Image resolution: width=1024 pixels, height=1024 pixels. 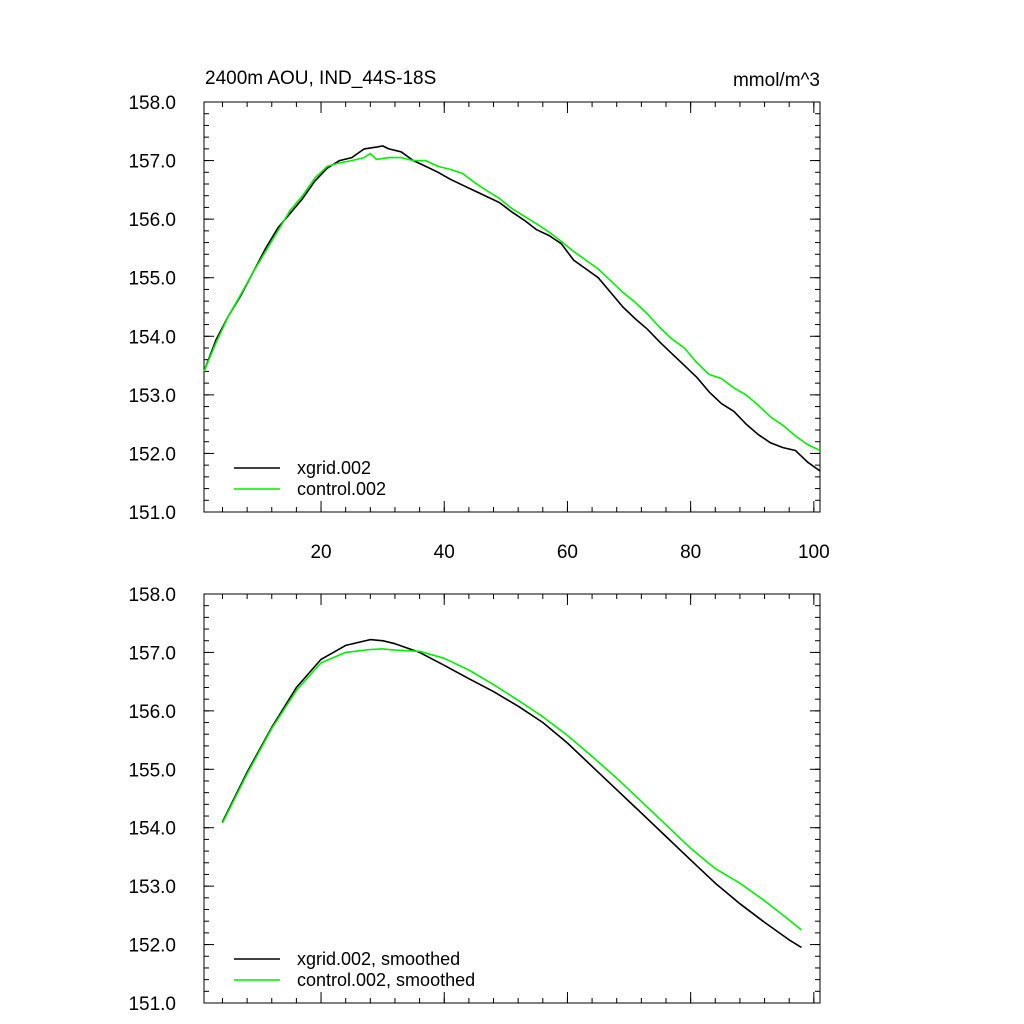 I want to click on chart-title: 2400m AOU, IND_44S-18S, so click(x=320, y=78).